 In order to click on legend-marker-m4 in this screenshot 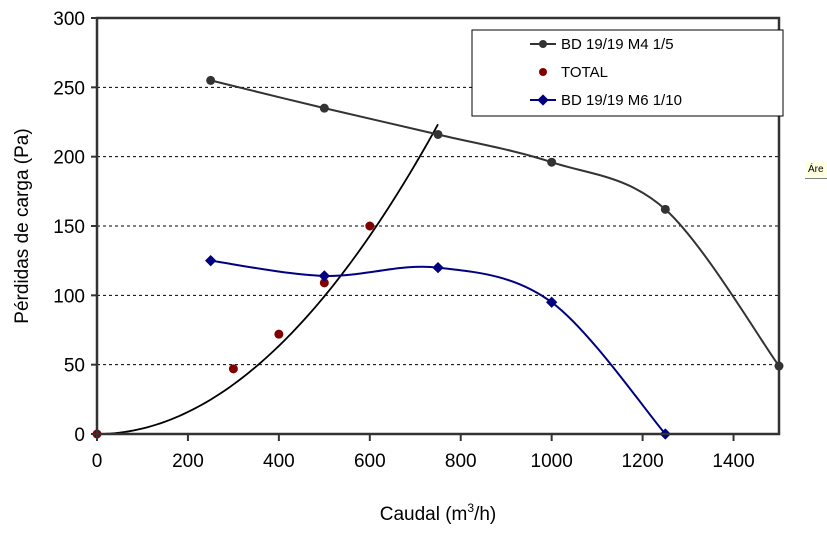, I will do `click(543, 44)`.